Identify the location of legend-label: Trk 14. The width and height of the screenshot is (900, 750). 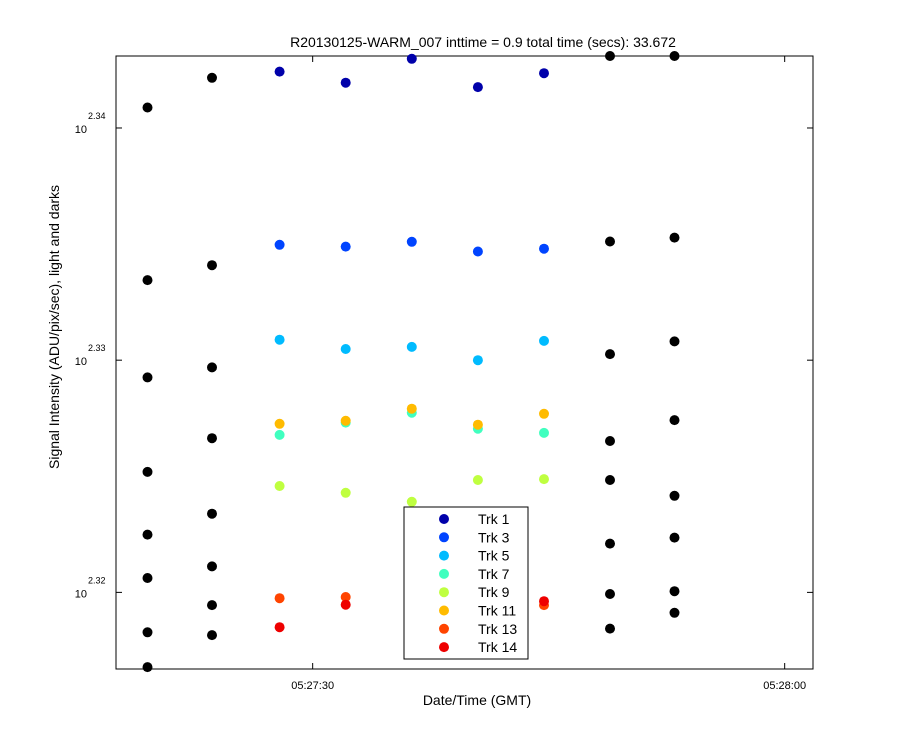
(497, 647).